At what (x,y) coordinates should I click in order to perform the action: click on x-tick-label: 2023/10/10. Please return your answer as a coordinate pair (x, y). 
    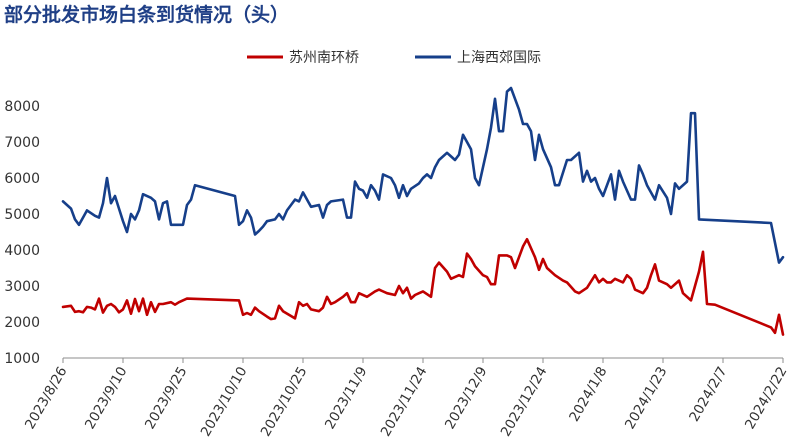
    Looking at the image, I should click on (224, 401).